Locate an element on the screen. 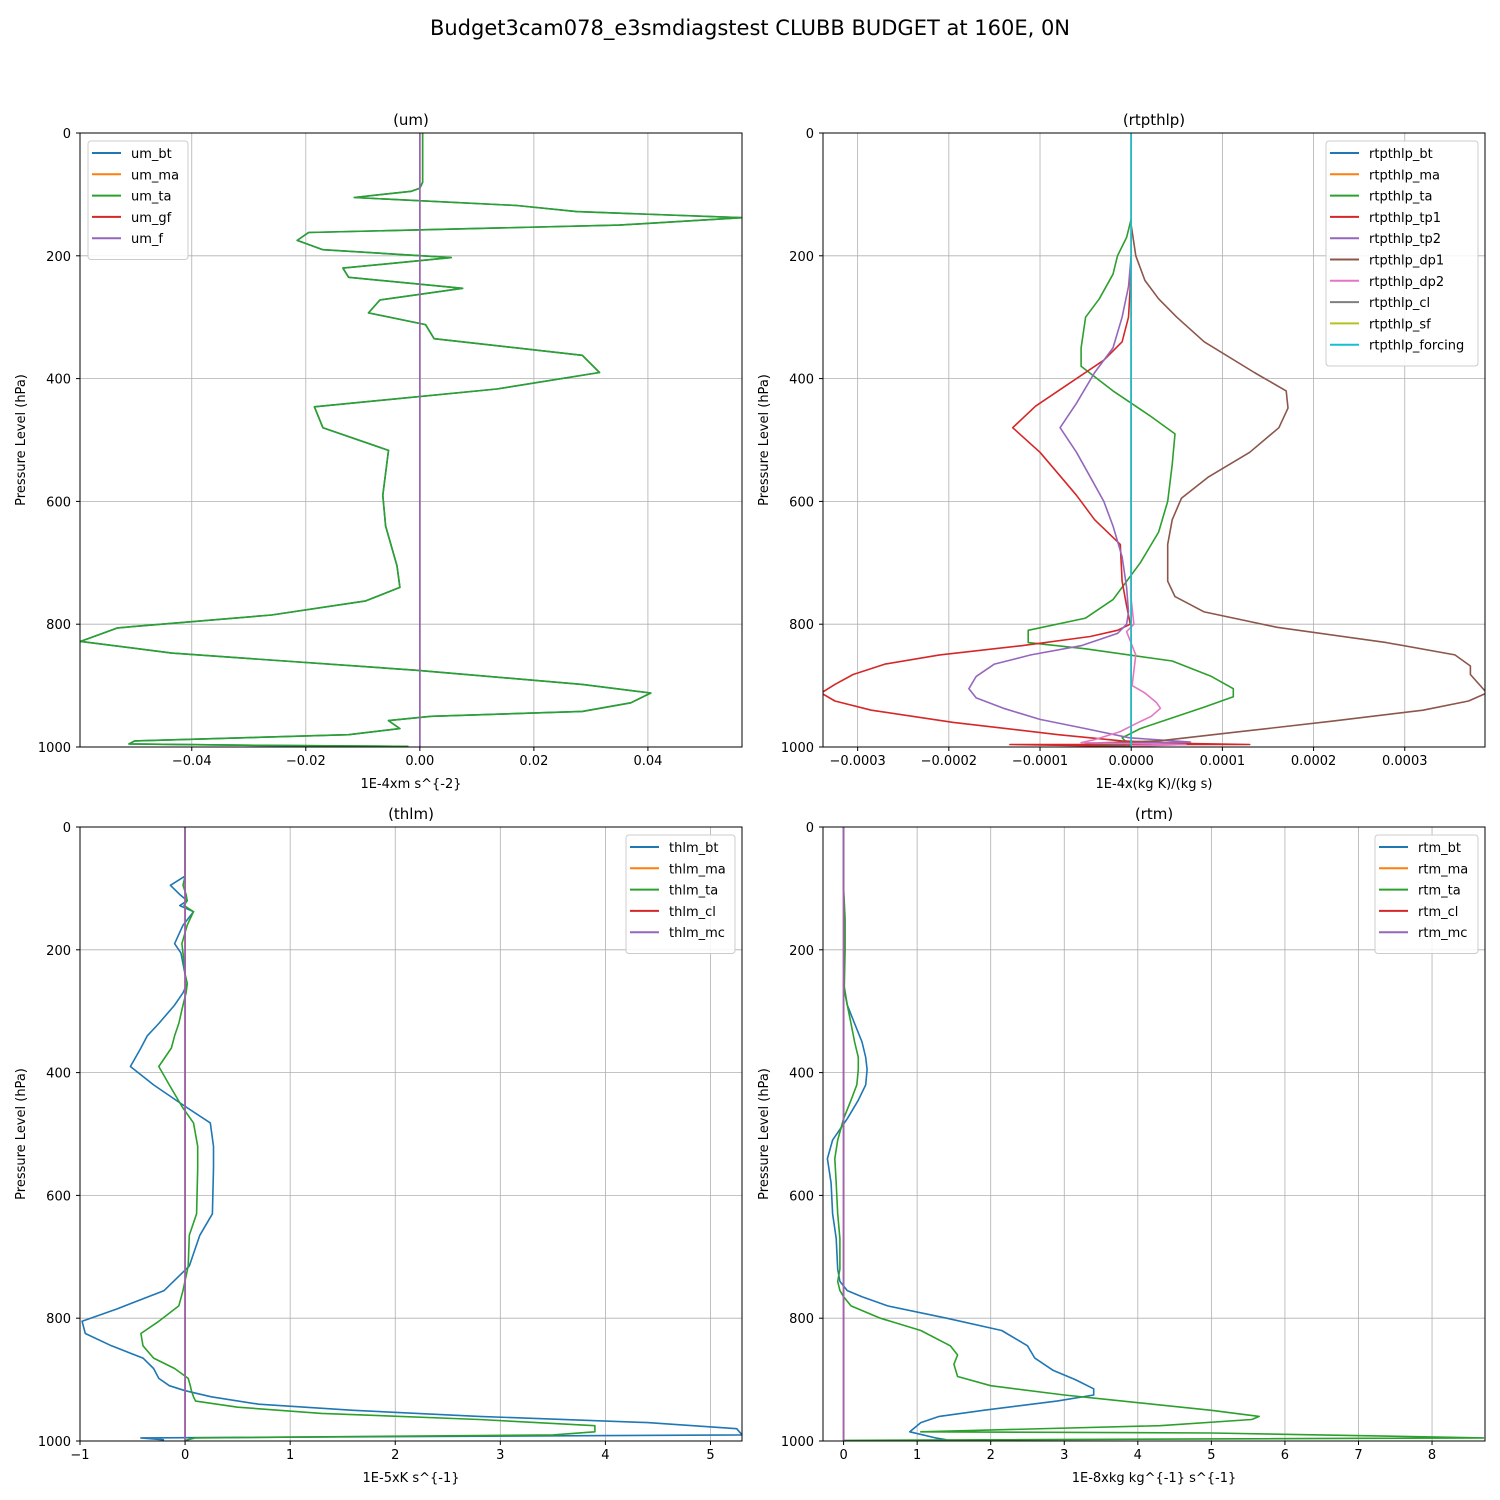  series-line-thlm_ta is located at coordinates (368, 1134).